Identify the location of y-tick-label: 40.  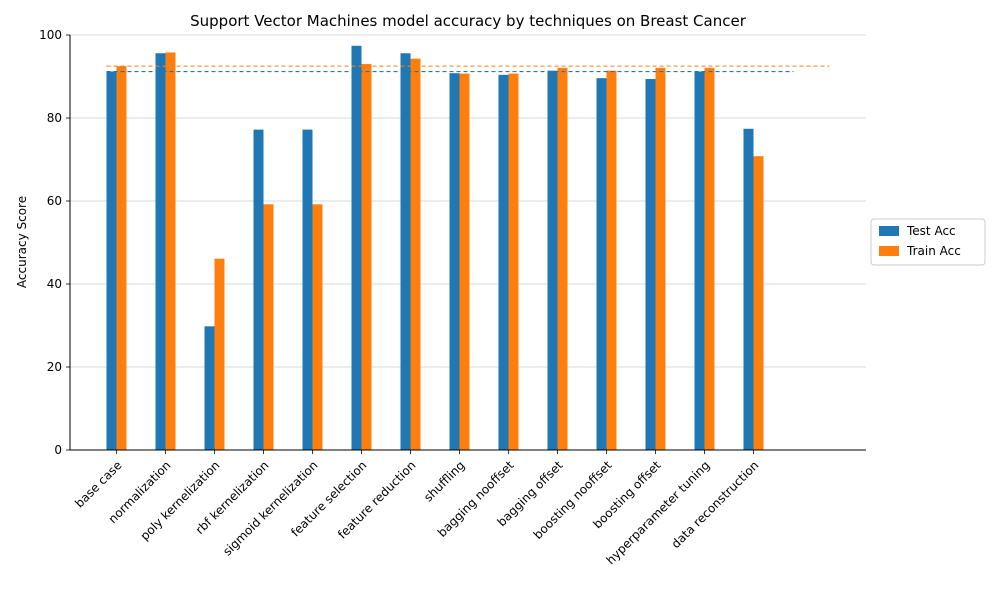
(54, 284).